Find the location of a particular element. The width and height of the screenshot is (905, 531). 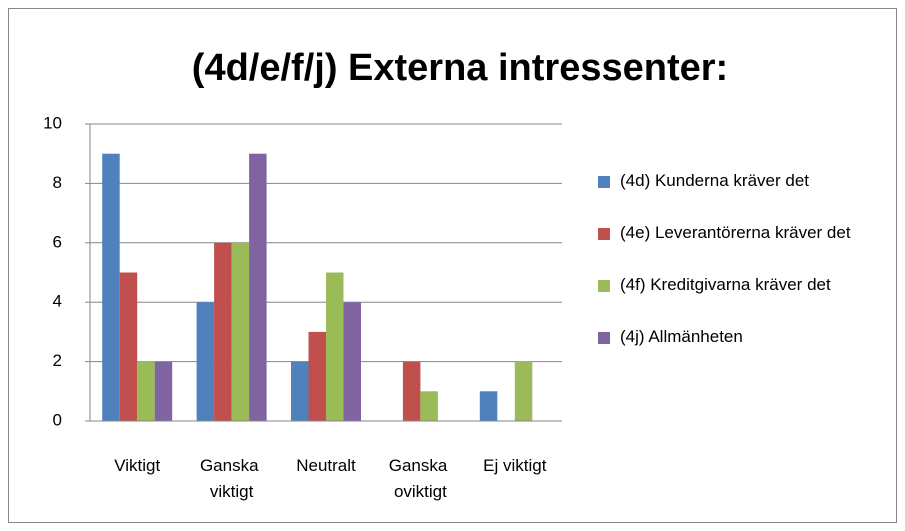

y-tick-label: 10 is located at coordinates (52, 122).